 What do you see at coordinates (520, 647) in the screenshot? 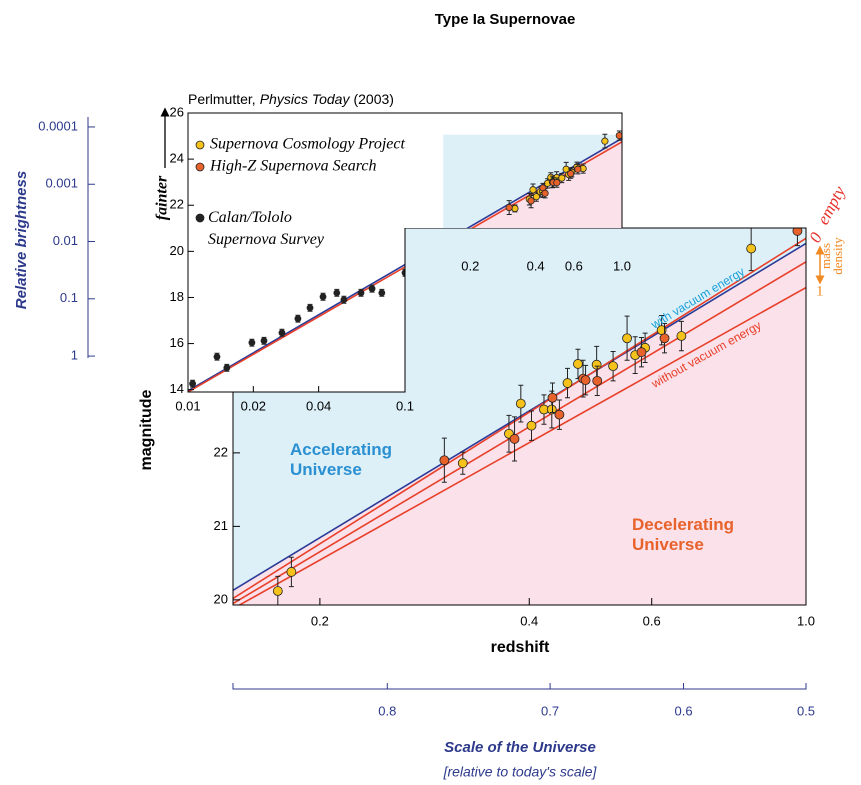
I see `x-axis-label: redshift` at bounding box center [520, 647].